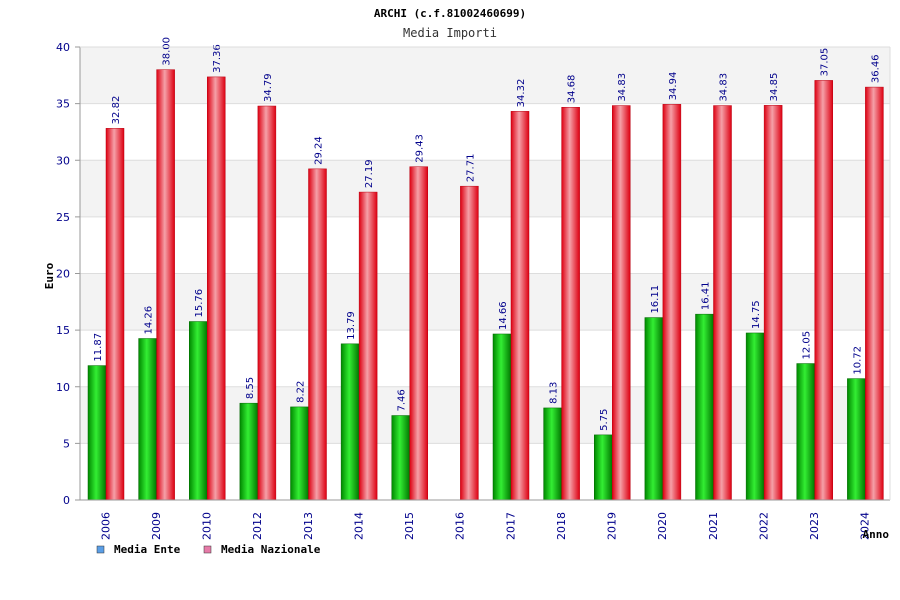 This screenshot has width=900, height=600. I want to click on legend-swatch-media-ente, so click(100, 549).